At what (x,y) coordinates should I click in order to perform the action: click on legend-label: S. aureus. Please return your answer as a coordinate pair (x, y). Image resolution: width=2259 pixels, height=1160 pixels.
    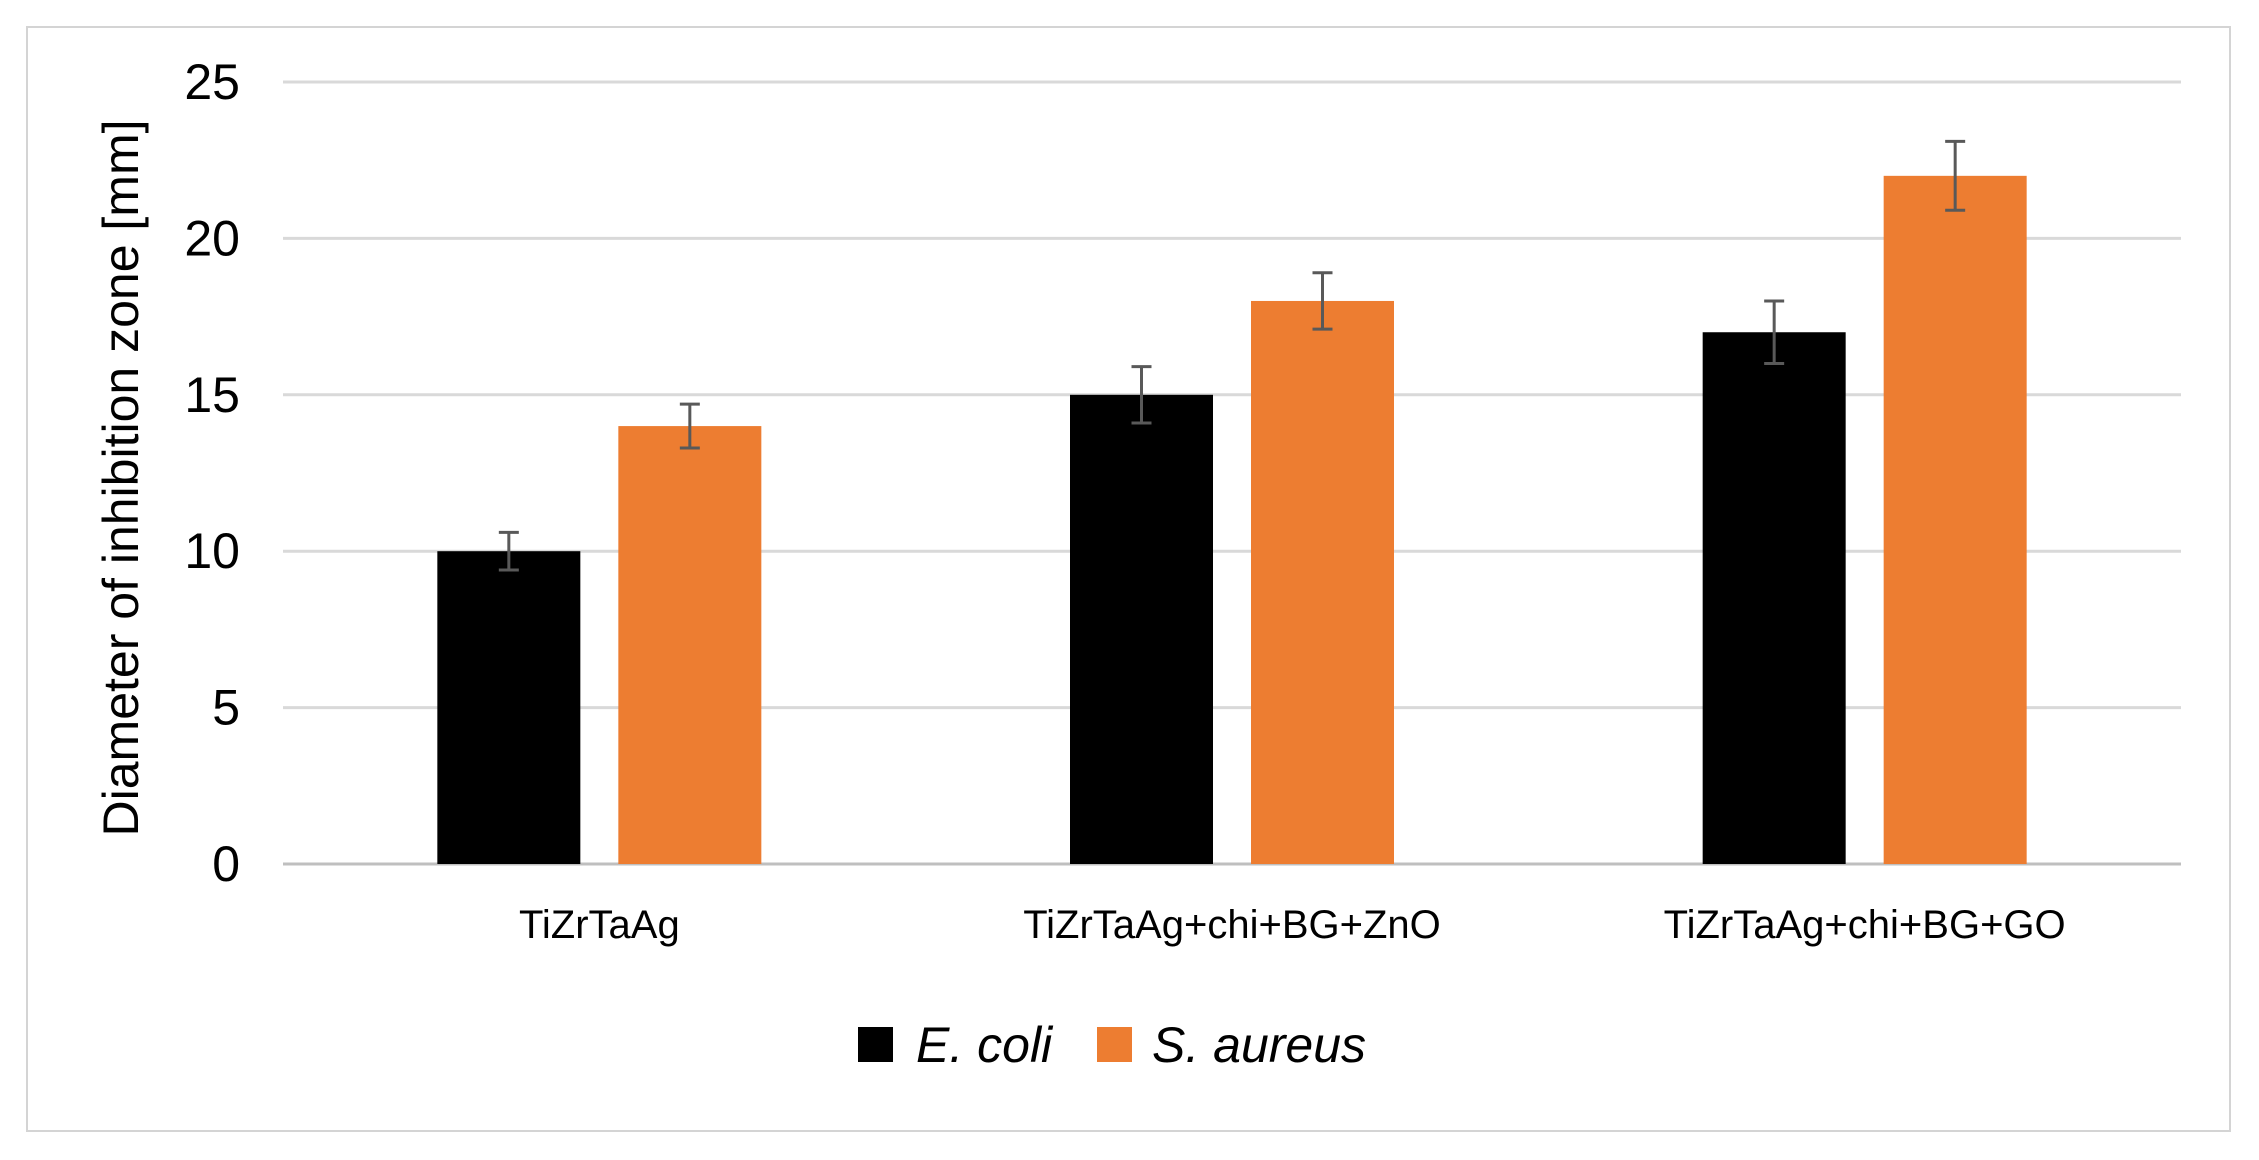
    Looking at the image, I should click on (1259, 1045).